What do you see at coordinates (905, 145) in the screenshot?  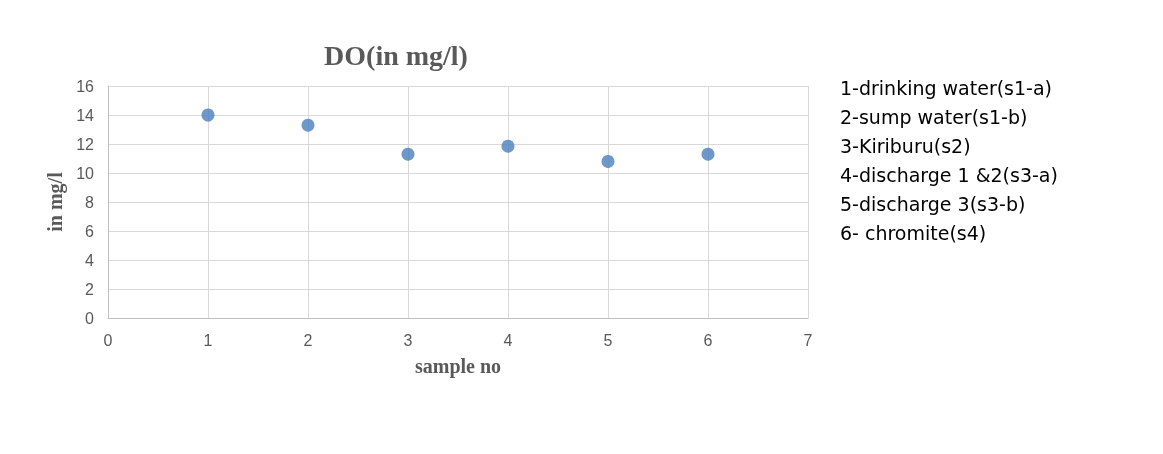 I see `text: 3-Kiriburu(s2)` at bounding box center [905, 145].